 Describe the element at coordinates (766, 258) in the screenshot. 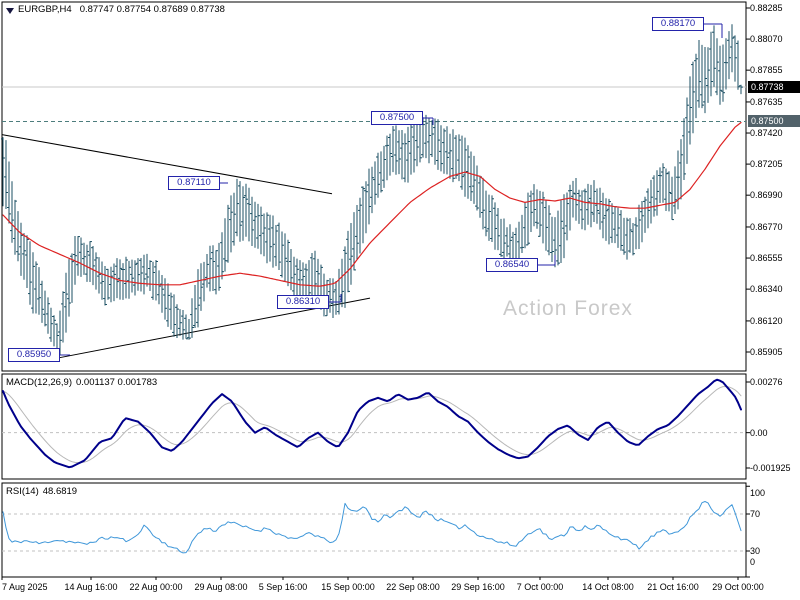

I see `price-tick-label: 0.86555` at that location.